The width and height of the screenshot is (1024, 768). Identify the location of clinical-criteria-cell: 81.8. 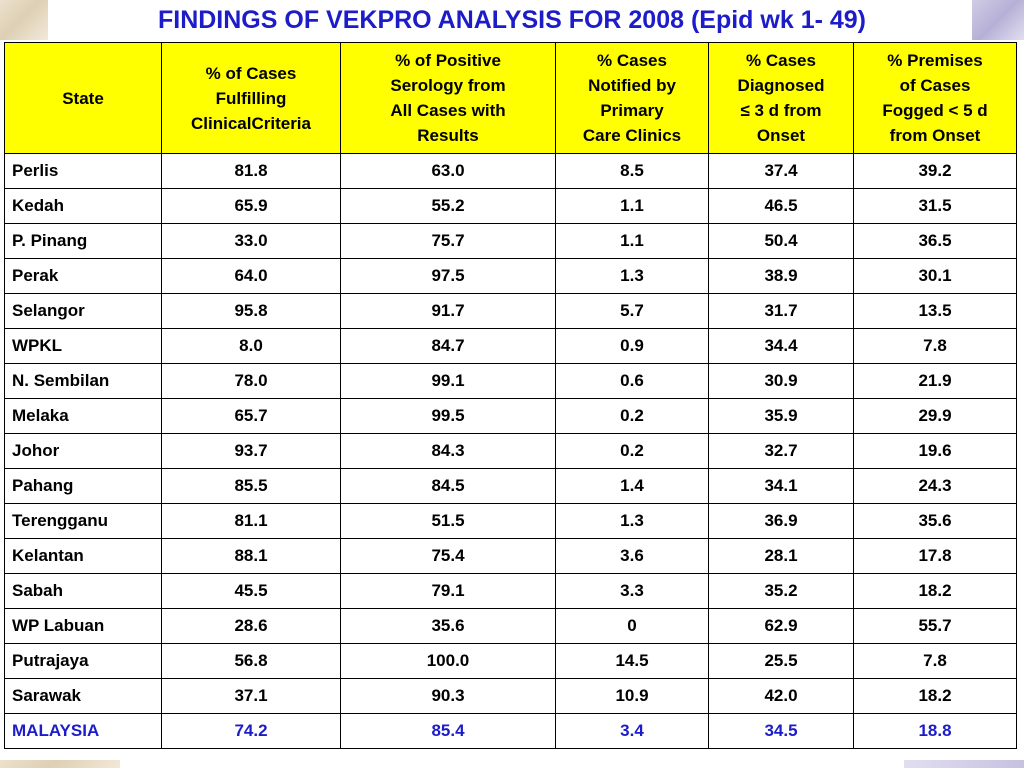
(251, 171).